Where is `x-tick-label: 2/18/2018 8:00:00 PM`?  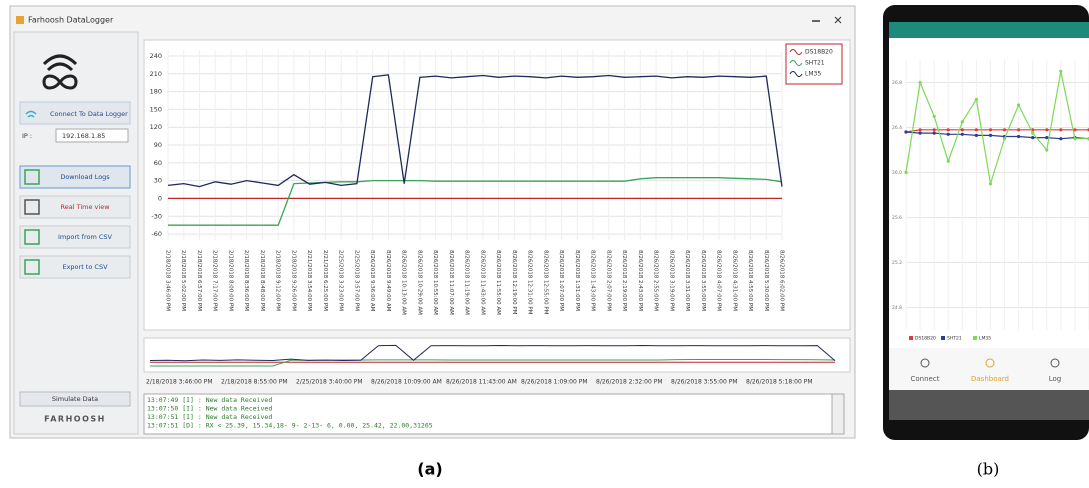 x-tick-label: 2/18/2018 8:00:00 PM is located at coordinates (230, 280).